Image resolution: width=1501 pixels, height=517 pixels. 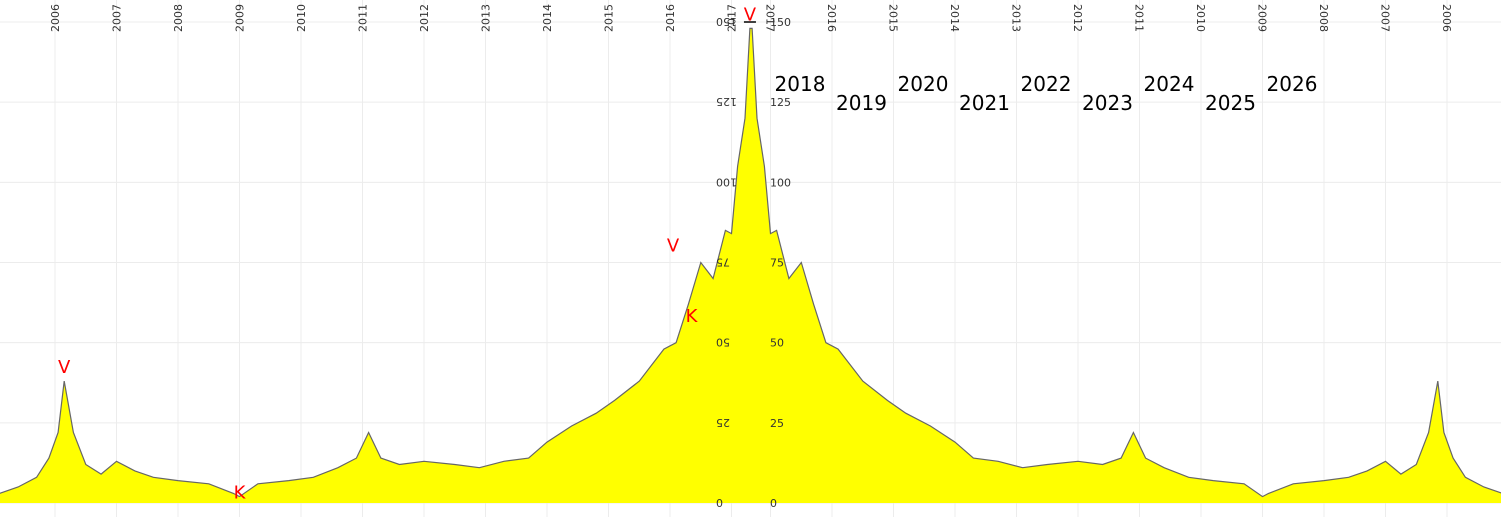 What do you see at coordinates (800, 84) in the screenshot?
I see `future-year-label: 2018` at bounding box center [800, 84].